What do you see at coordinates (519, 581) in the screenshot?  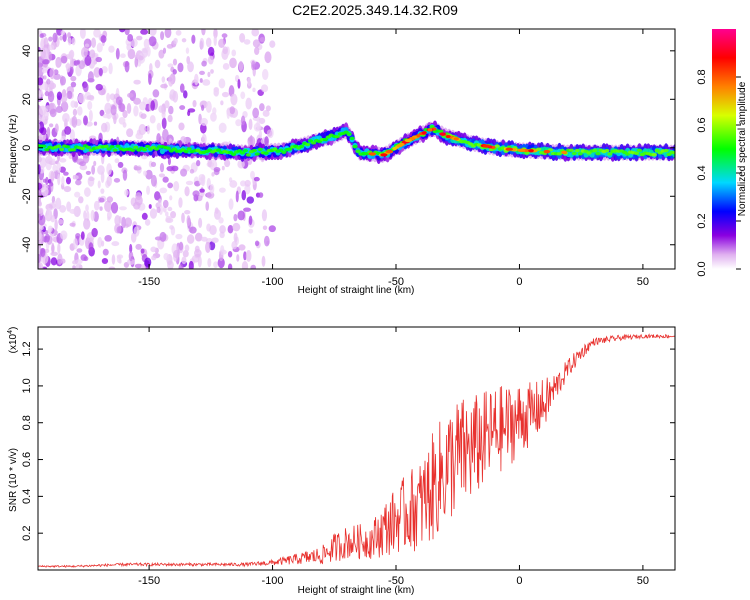 I see `x-tick-label: 0` at bounding box center [519, 581].